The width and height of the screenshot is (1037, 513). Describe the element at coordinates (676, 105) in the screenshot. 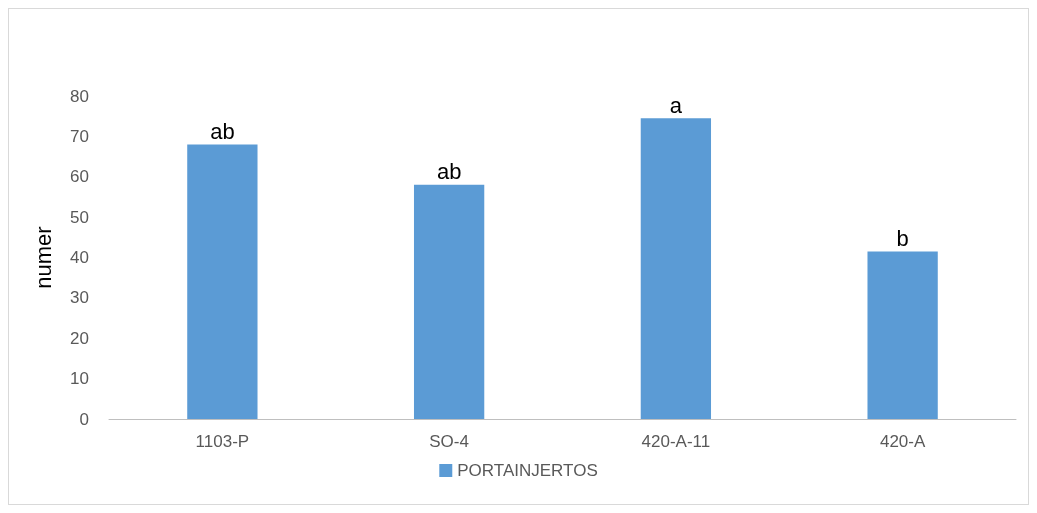

I see `annotation: a` at that location.